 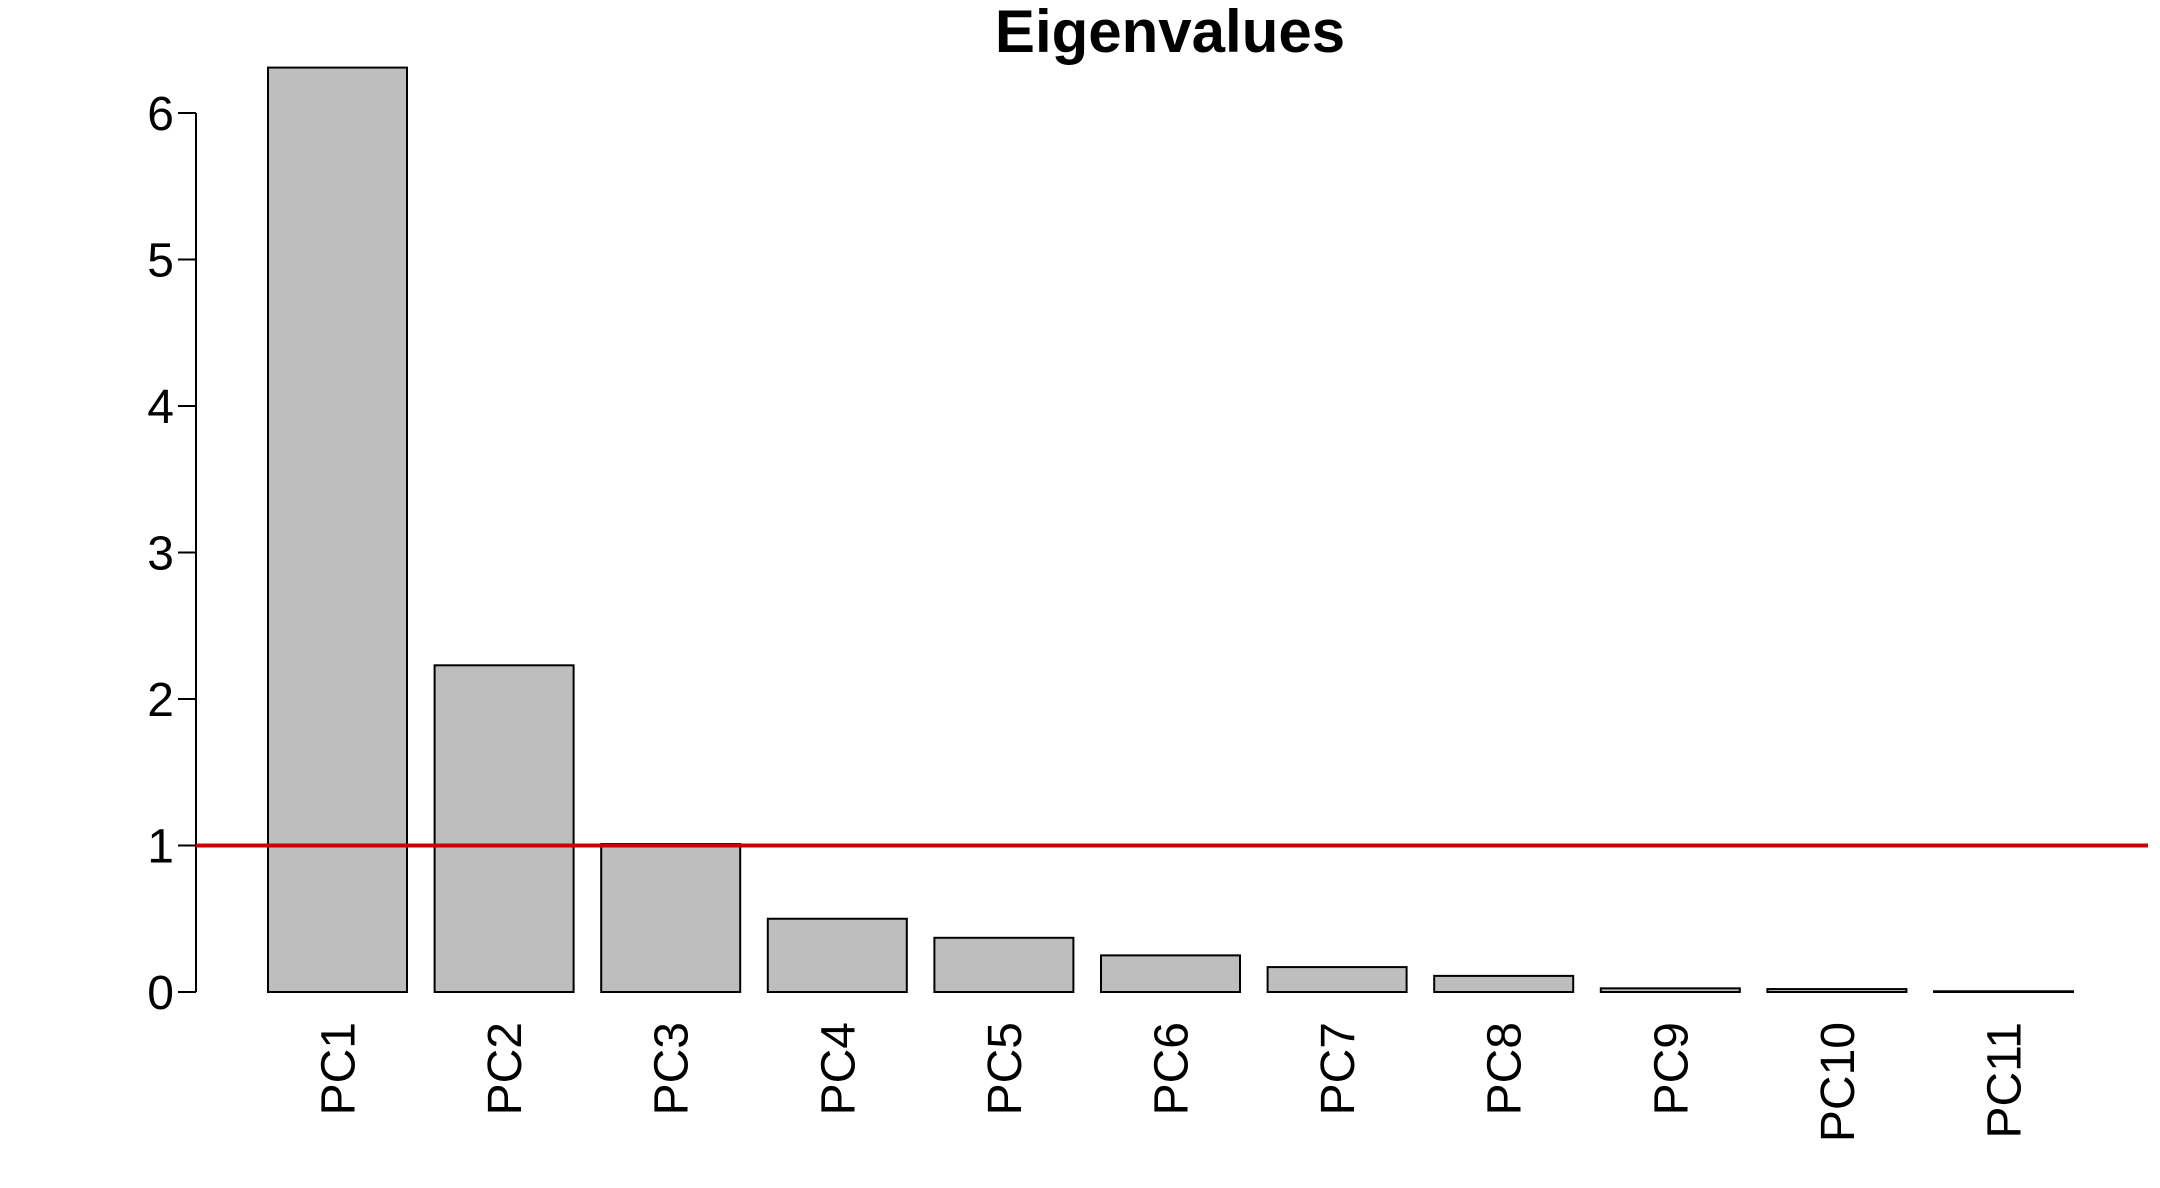 I want to click on x-tick-label: PC4, so click(x=838, y=1068).